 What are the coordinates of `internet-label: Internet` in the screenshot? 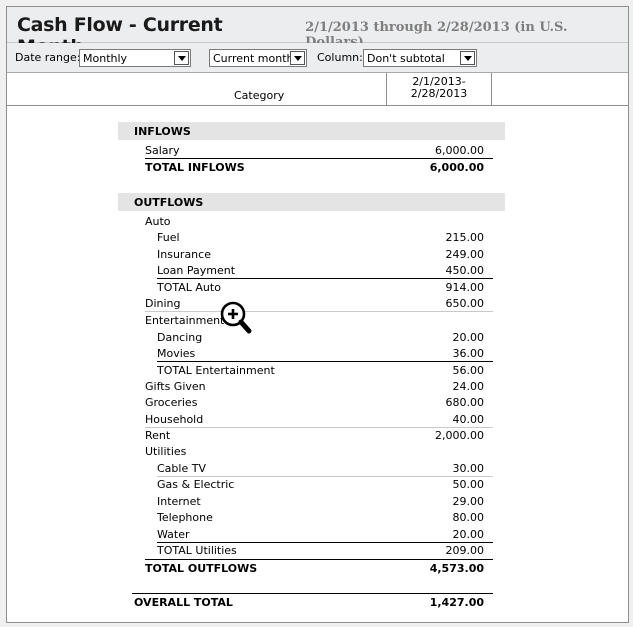 It's located at (179, 501).